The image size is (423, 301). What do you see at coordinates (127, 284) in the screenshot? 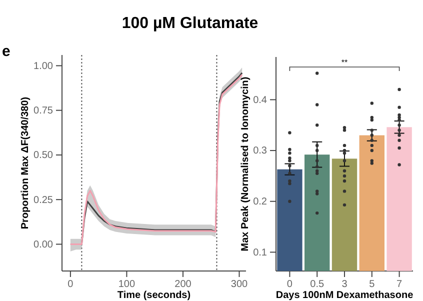
I see `x-tick-label: 100` at bounding box center [127, 284].